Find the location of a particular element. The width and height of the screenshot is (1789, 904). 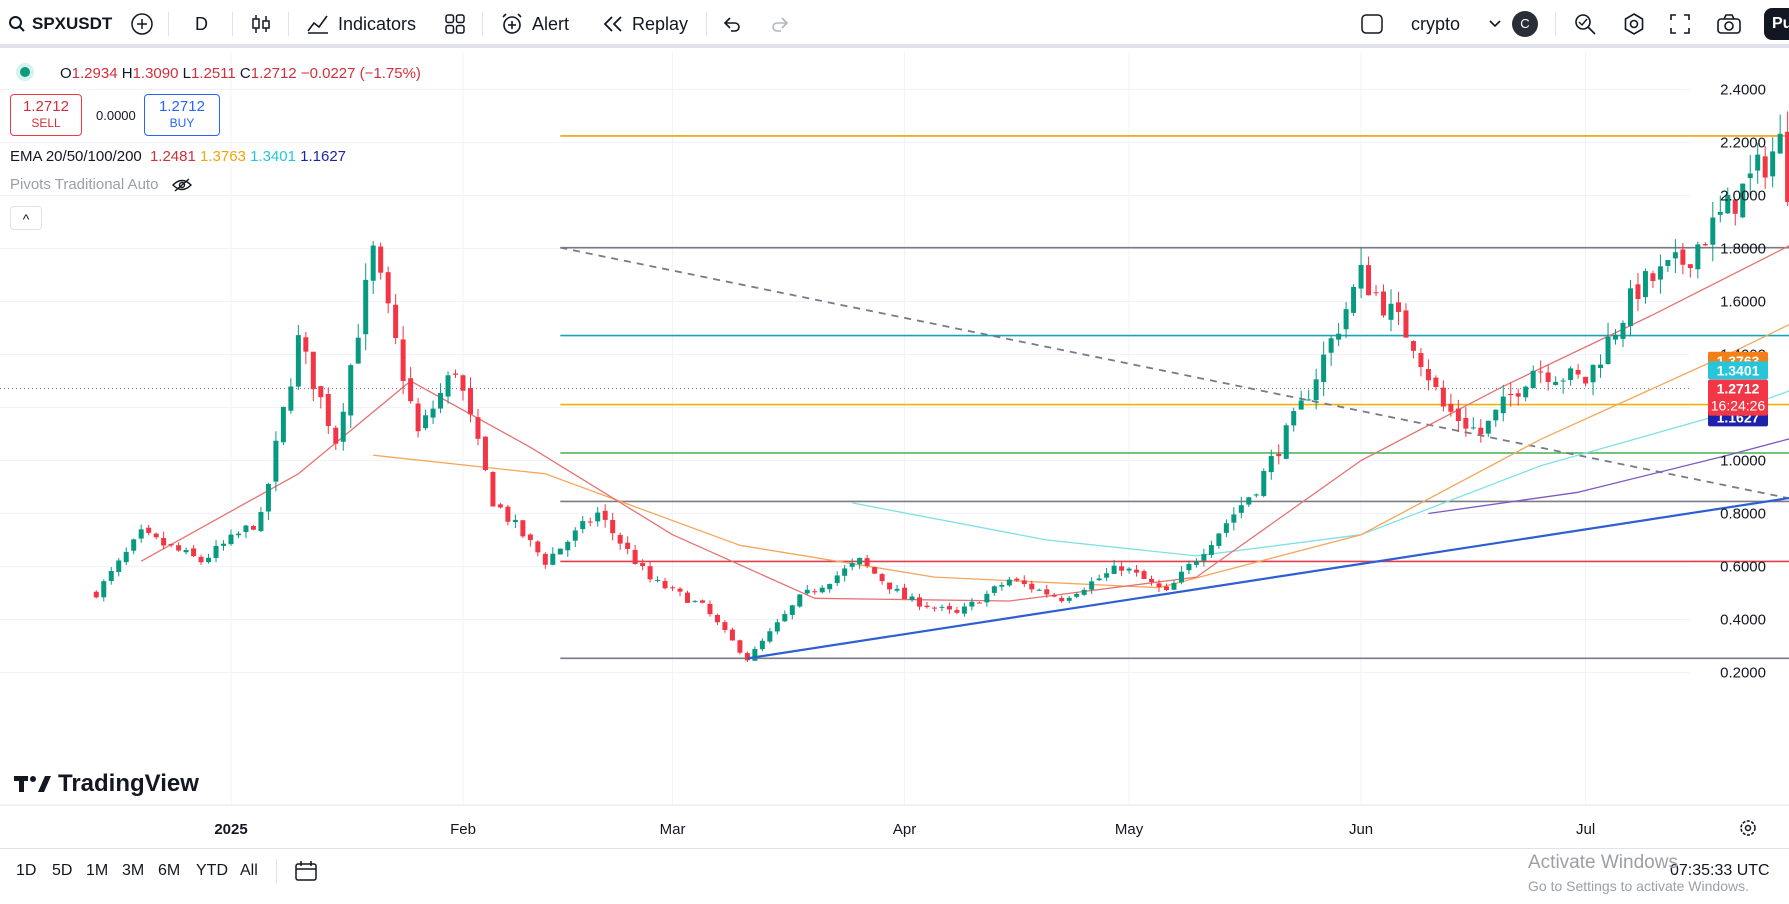

symbol-name: SPXUSDT is located at coordinates (72, 23).